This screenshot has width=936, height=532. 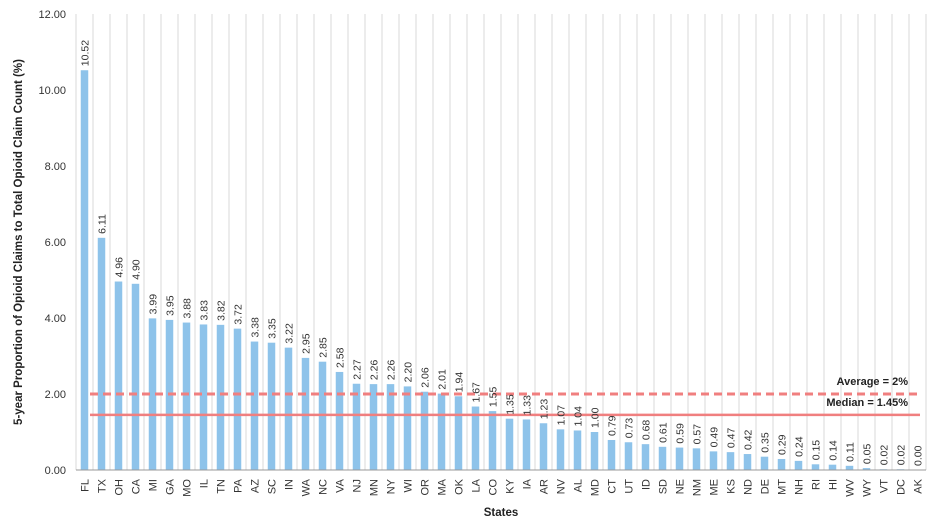 I want to click on data-label: 0.15, so click(x=817, y=450).